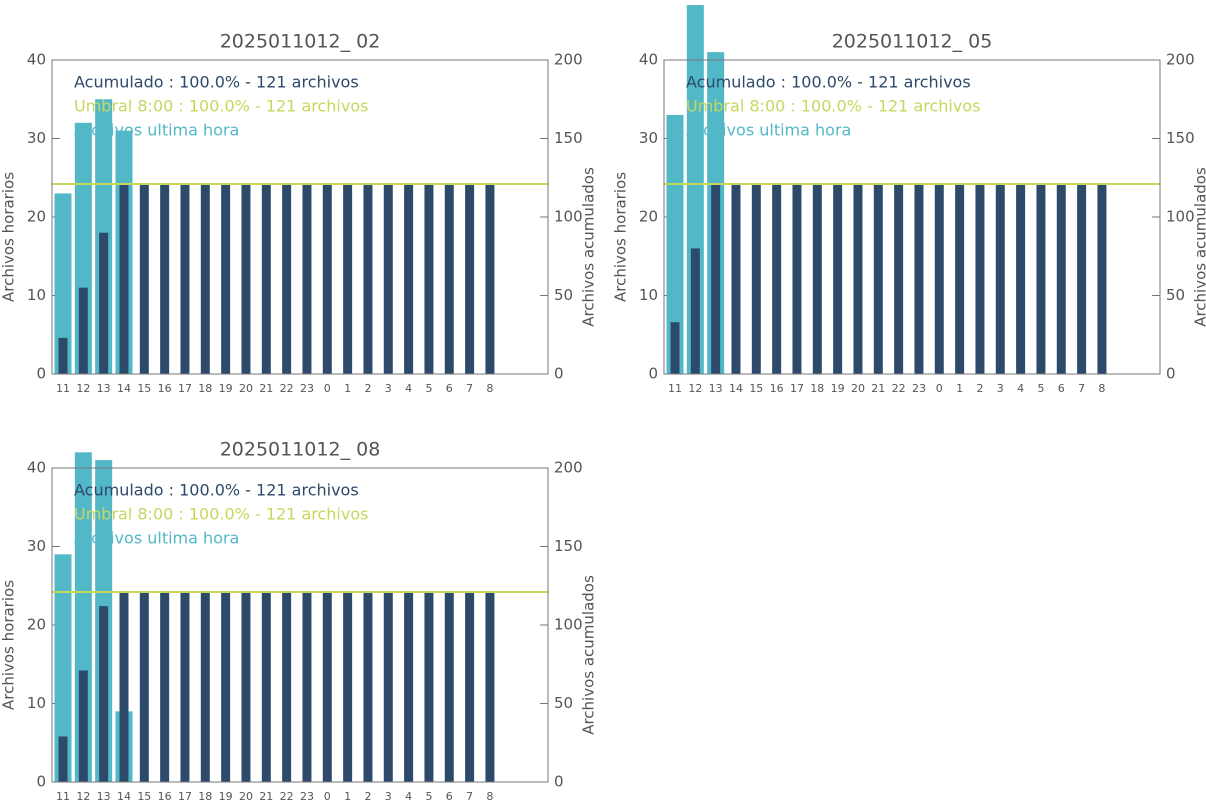  Describe the element at coordinates (36, 295) in the screenshot. I see `y-tick-label: 10` at that location.